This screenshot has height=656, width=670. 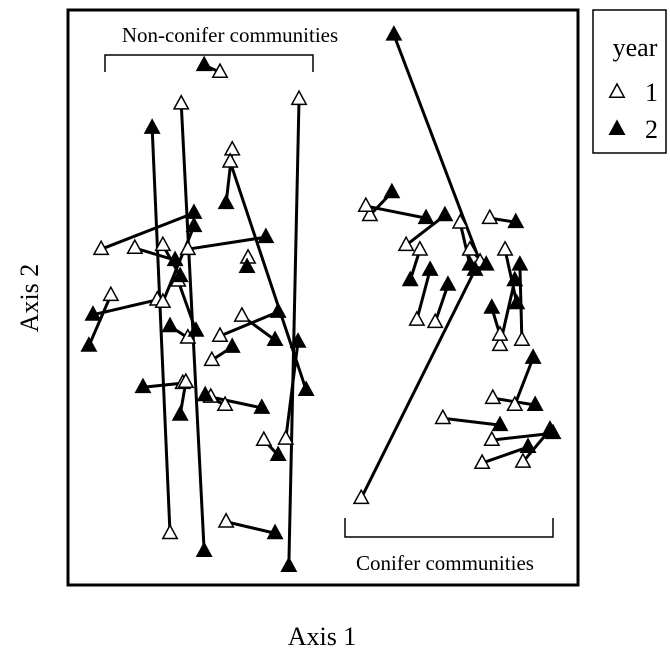 I want to click on legend-title: year, so click(x=635, y=47).